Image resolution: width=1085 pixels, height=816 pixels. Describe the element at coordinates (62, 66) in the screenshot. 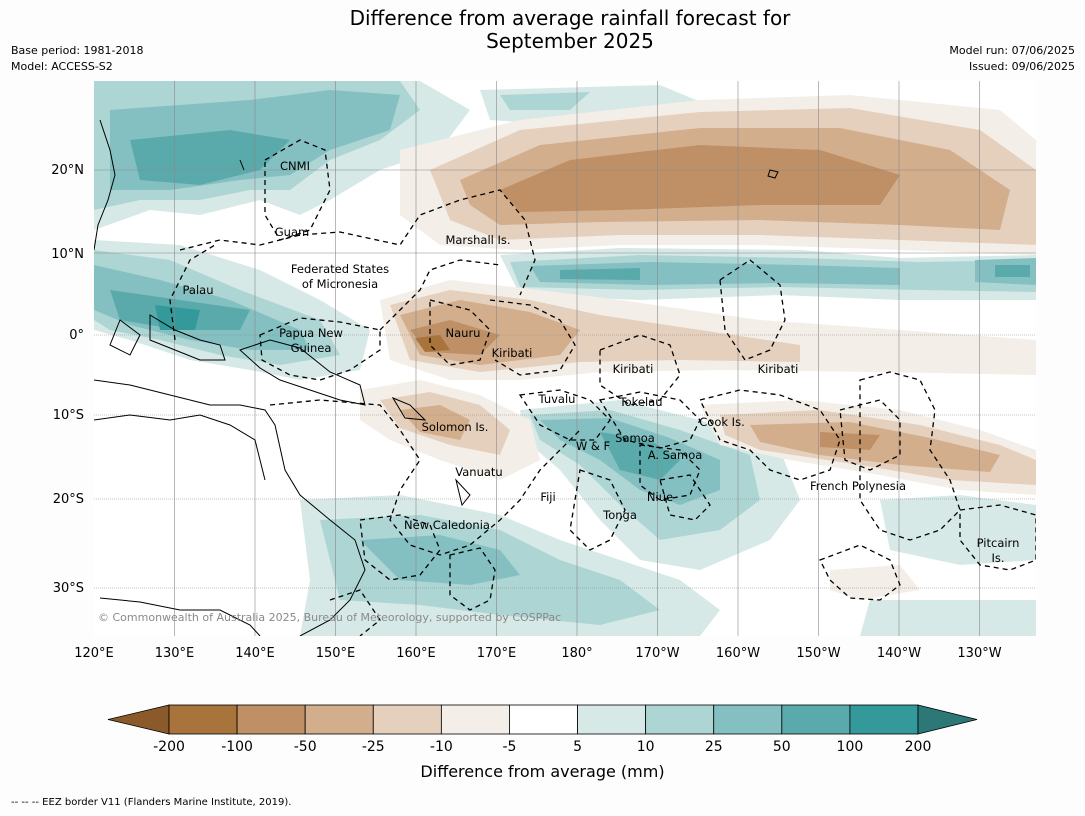

I see `model-name: Model: ACCESS-S2` at that location.